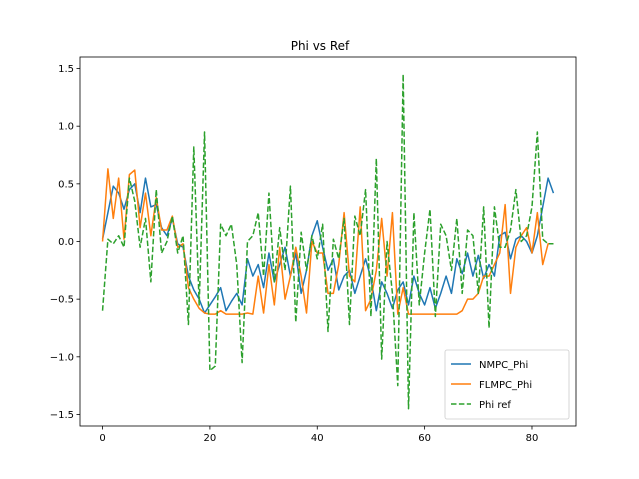 The height and width of the screenshot is (479, 639). What do you see at coordinates (66, 184) in the screenshot?
I see `y-tick-label: 0.5` at bounding box center [66, 184].